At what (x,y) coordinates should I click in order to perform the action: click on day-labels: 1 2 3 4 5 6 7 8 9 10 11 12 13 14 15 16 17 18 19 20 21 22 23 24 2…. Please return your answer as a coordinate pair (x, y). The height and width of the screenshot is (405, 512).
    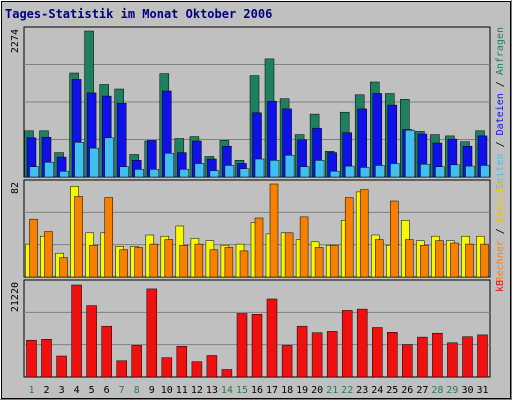
    Looking at the image, I should click on (258, 390).